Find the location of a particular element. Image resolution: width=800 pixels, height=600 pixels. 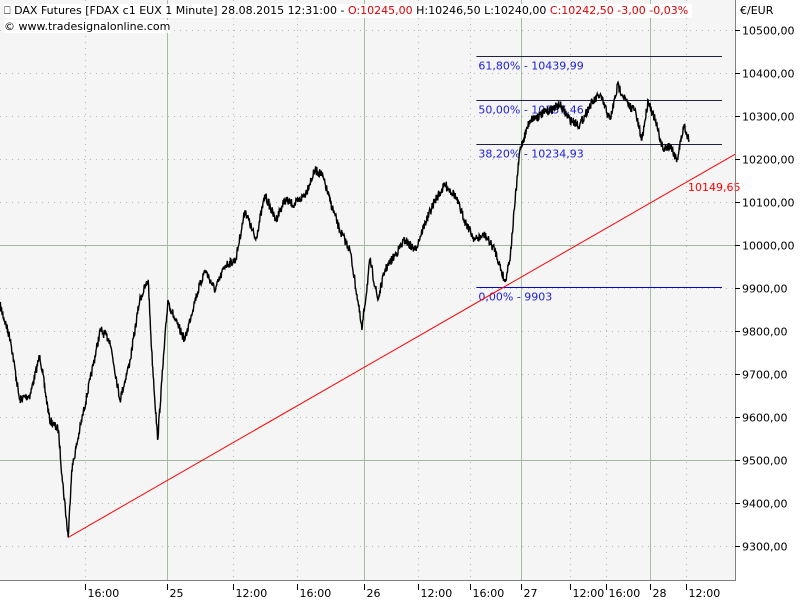

low-value: L:10240,00 is located at coordinates (515, 10).